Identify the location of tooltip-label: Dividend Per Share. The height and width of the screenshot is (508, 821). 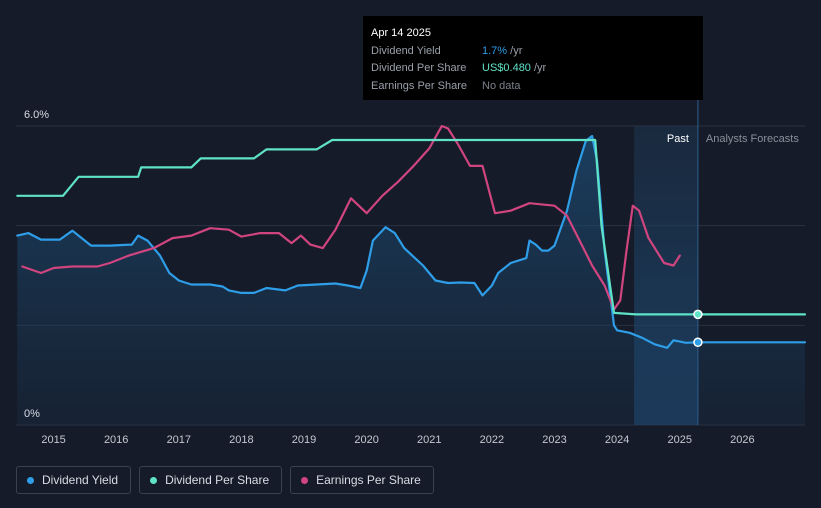
(419, 68).